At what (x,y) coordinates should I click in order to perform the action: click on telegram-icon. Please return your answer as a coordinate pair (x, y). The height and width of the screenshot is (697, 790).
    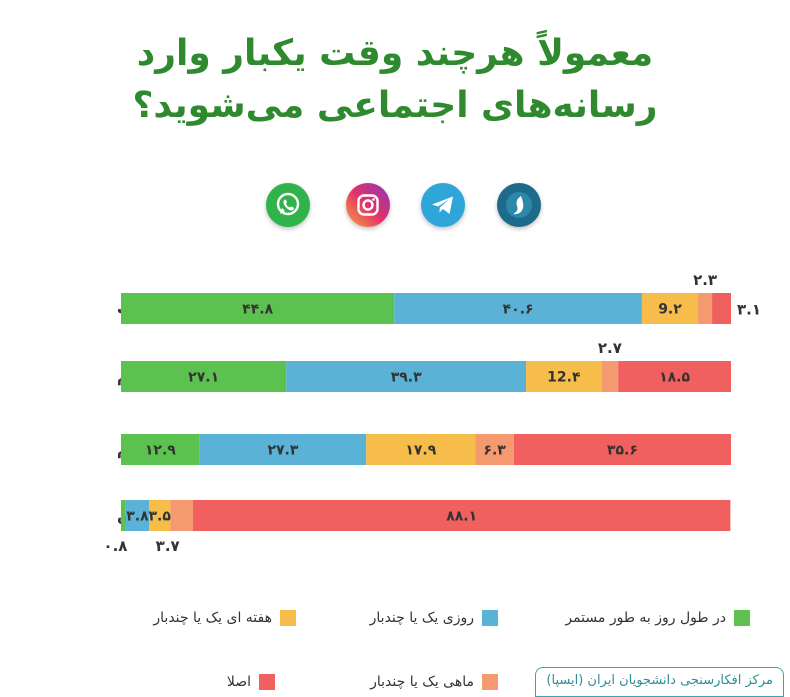
    Looking at the image, I should click on (443, 205).